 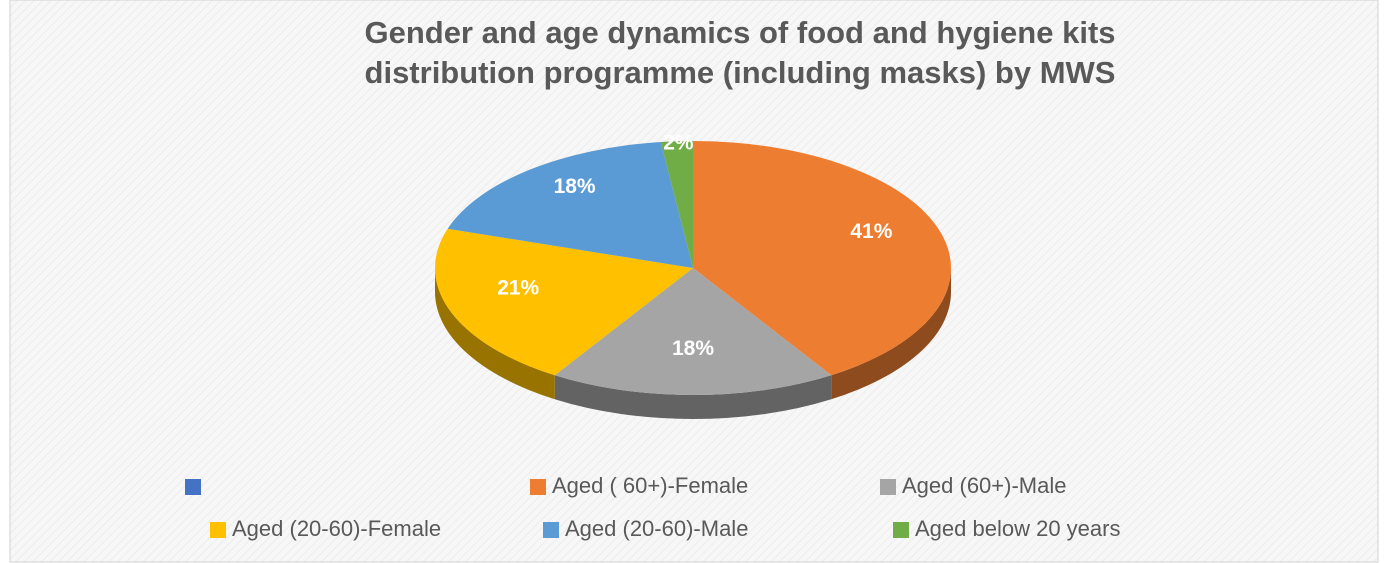 What do you see at coordinates (871, 231) in the screenshot?
I see `data-label: 41%` at bounding box center [871, 231].